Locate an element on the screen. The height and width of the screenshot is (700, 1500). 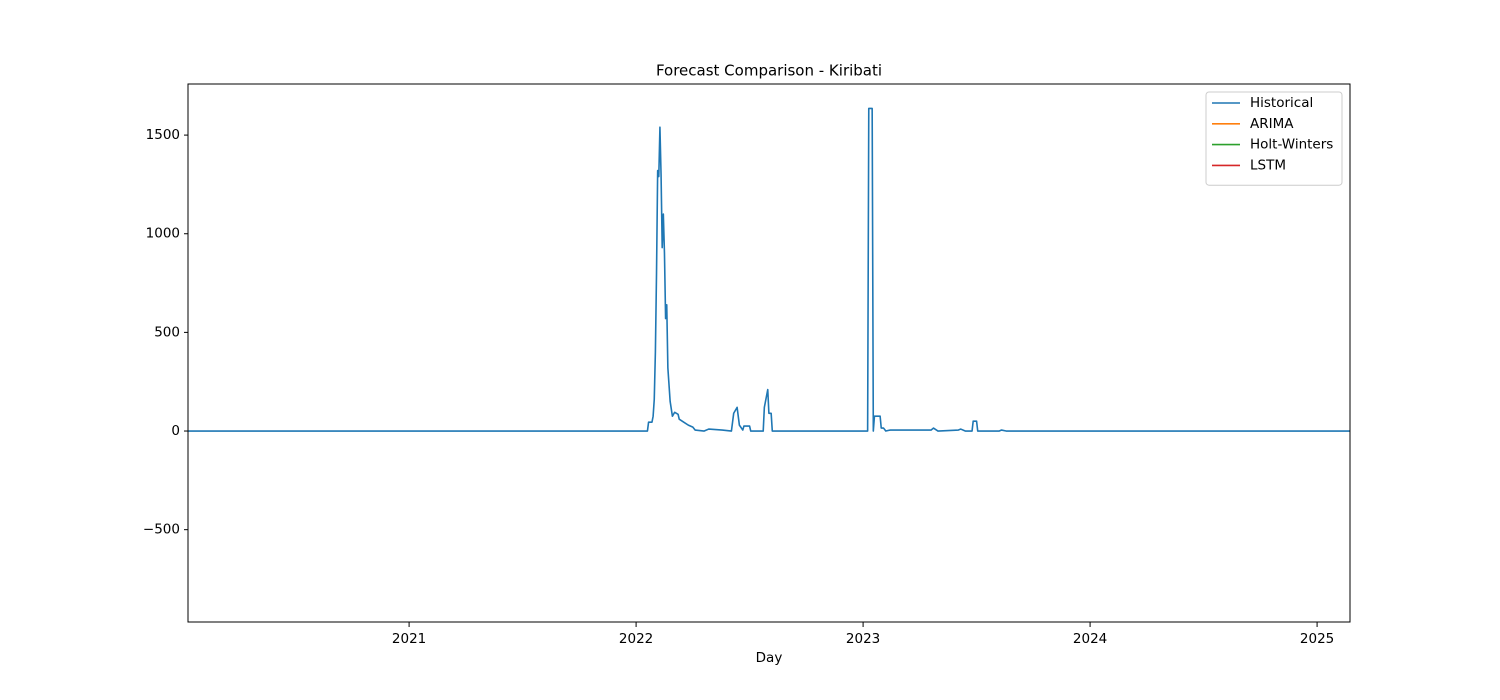
x-axis-label: Day is located at coordinates (769, 658).